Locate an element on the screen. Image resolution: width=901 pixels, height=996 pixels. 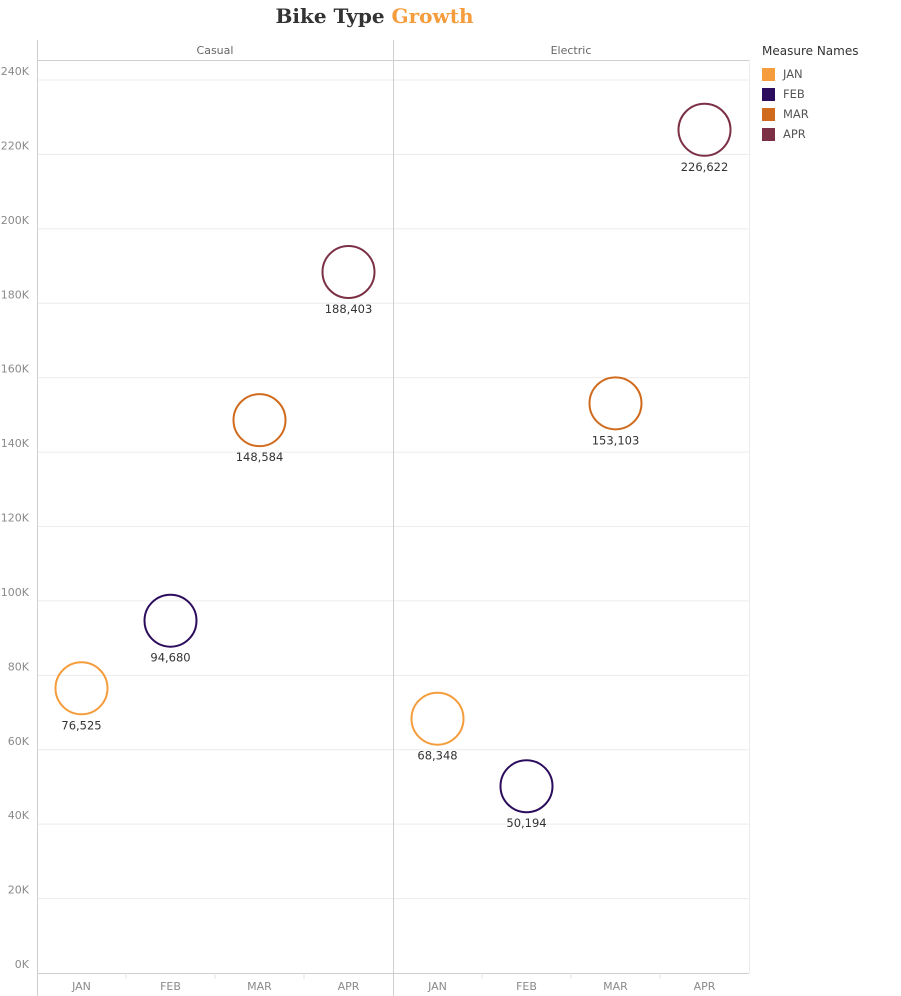
panel-label-electric: Electric is located at coordinates (571, 50).